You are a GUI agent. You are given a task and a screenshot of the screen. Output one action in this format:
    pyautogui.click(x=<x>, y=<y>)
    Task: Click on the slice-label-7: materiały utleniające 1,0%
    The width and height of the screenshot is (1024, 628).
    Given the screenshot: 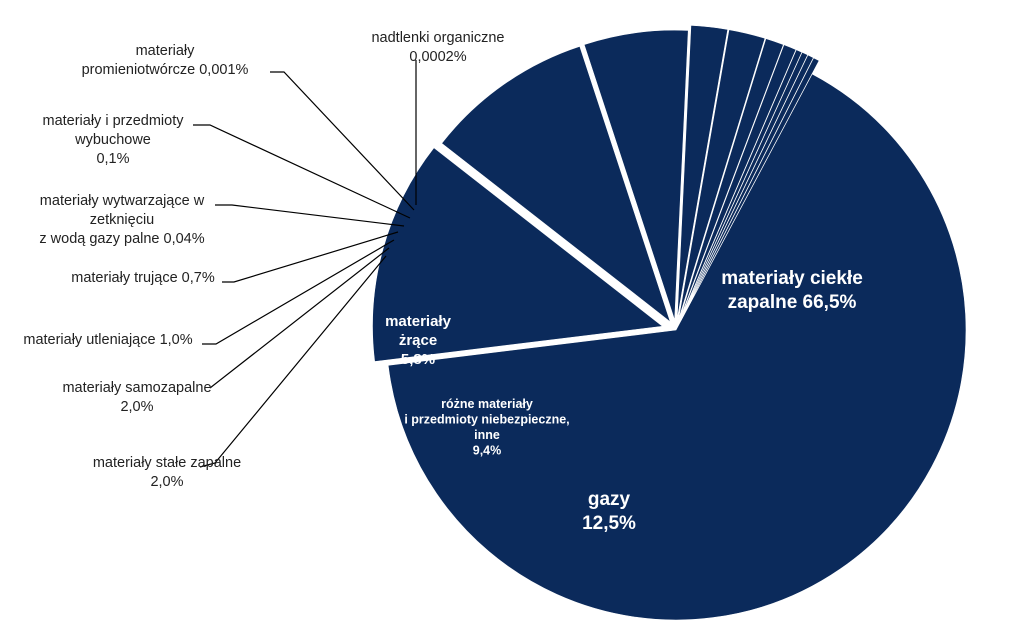 What is the action you would take?
    pyautogui.click(x=107, y=340)
    